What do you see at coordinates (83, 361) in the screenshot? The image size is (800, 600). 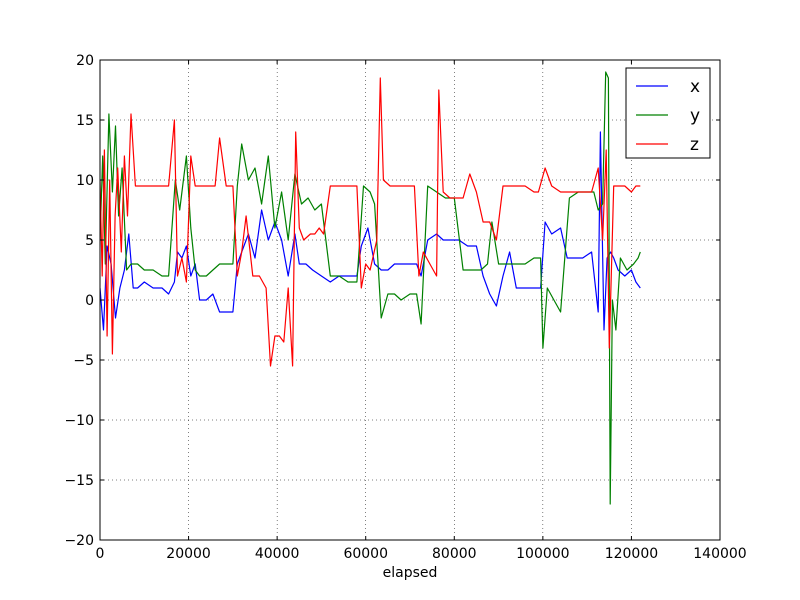 I see `y-tick-label: −5` at bounding box center [83, 361].